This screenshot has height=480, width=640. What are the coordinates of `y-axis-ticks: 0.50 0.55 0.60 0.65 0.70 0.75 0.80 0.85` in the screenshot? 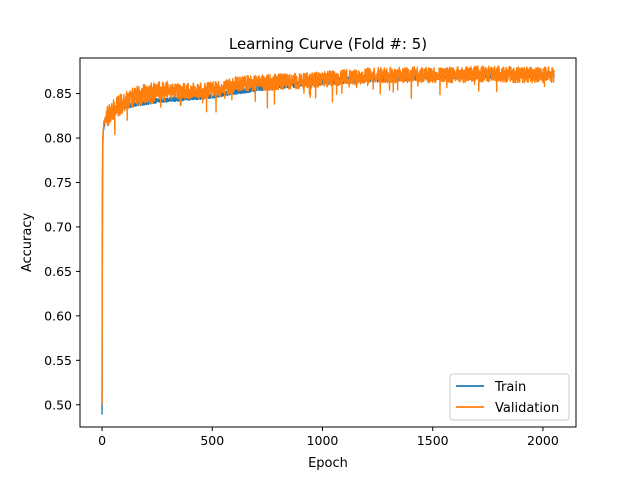 It's located at (62, 249).